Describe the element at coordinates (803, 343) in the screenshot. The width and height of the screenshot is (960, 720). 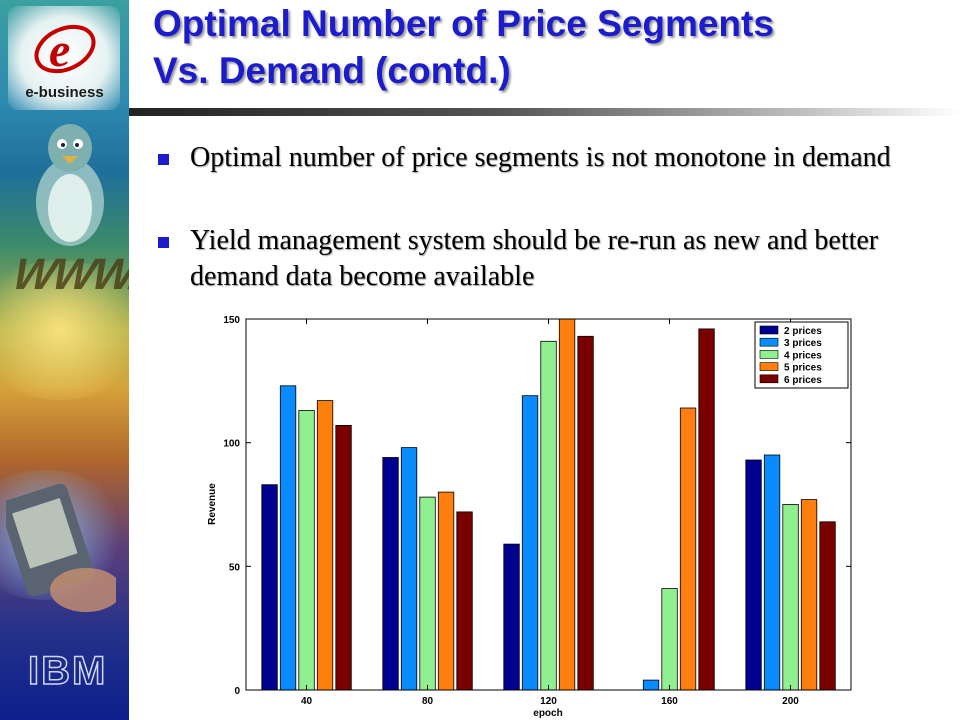
I see `legend-label: 3 prices` at that location.